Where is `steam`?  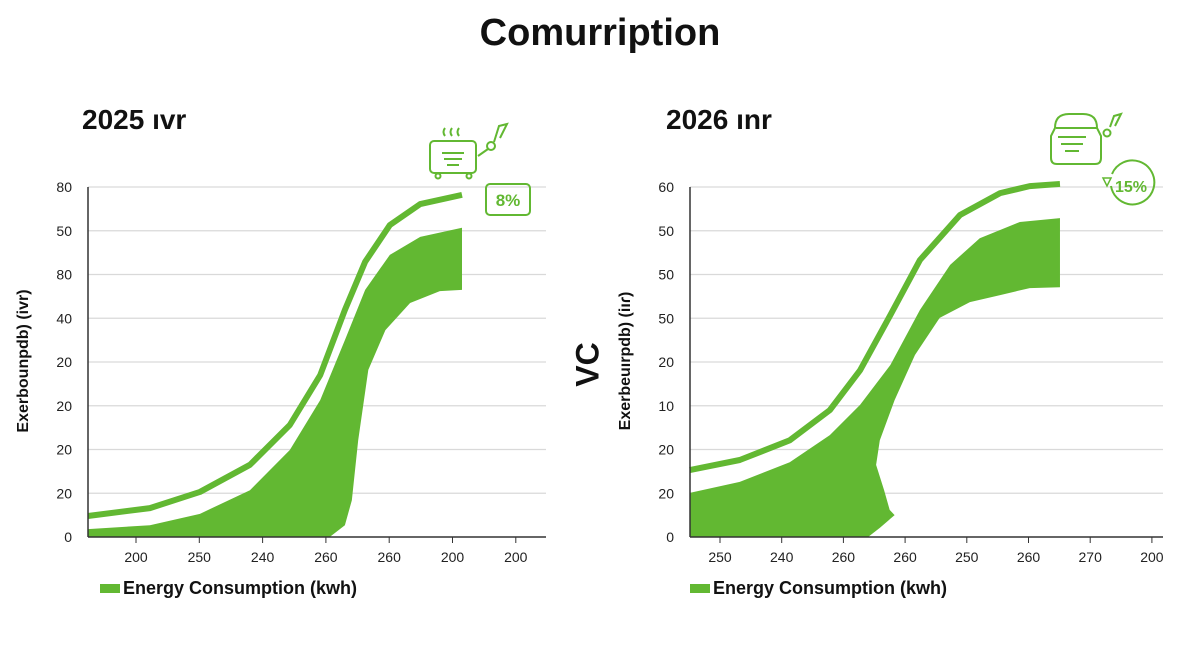 steam is located at coordinates (451, 132).